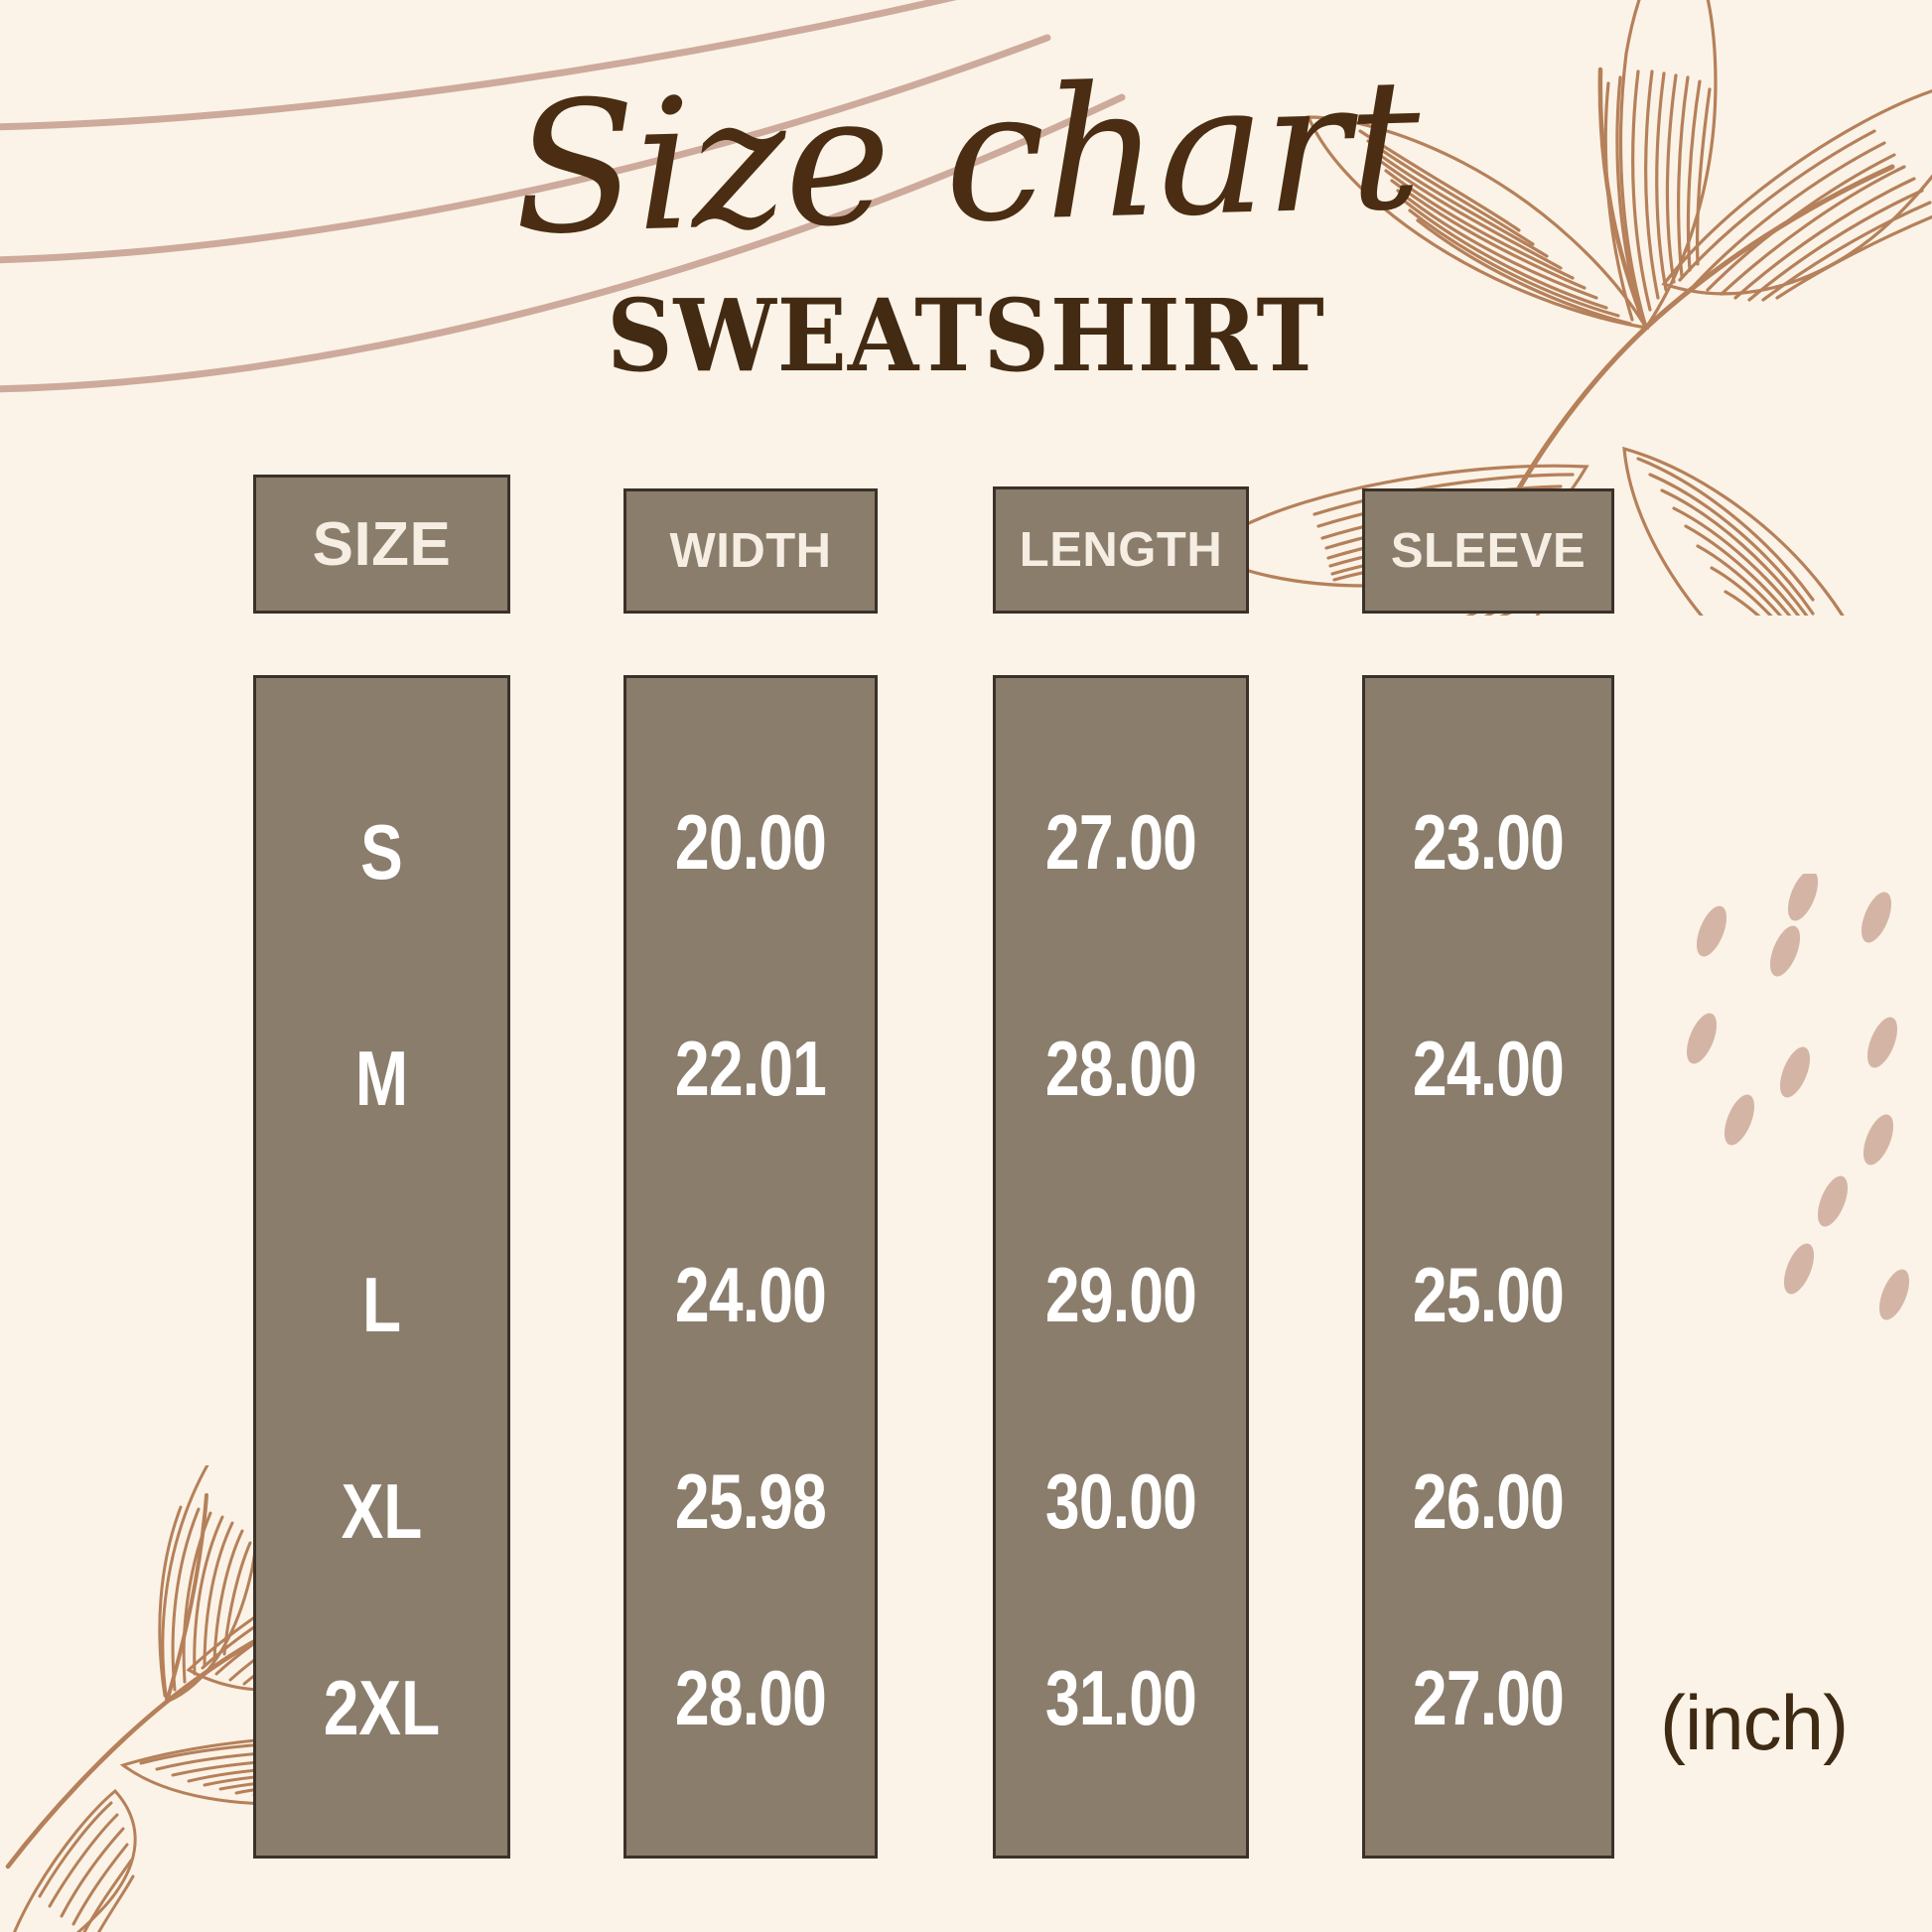  I want to click on table-column-sleeve, so click(1488, 1267).